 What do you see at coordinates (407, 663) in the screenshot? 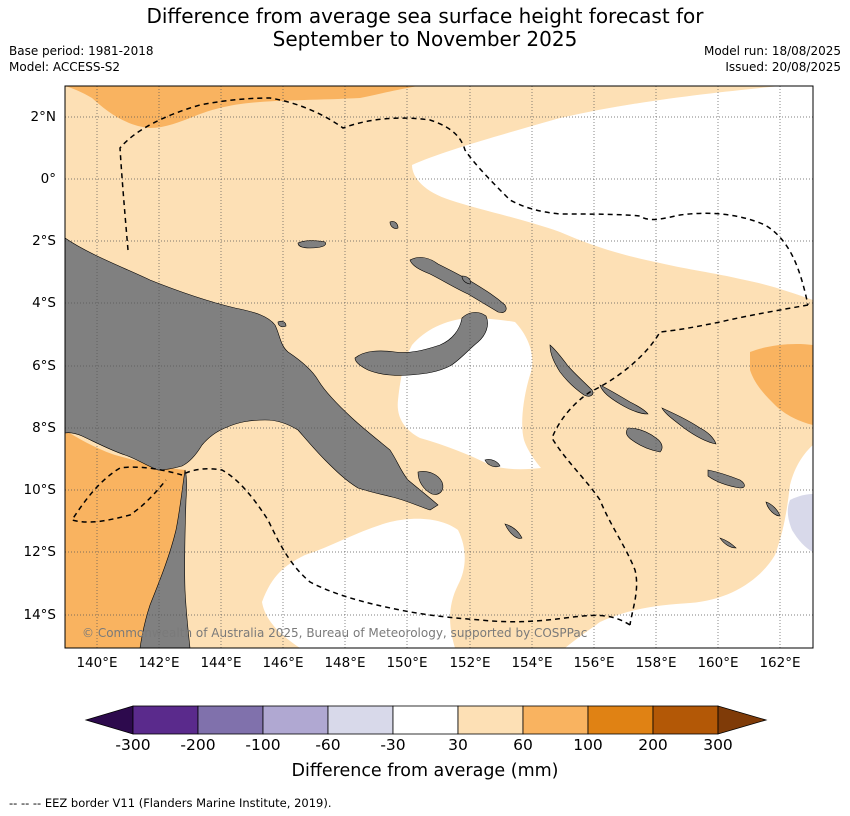
I see `lon-label-150e: 150°E` at bounding box center [407, 663].